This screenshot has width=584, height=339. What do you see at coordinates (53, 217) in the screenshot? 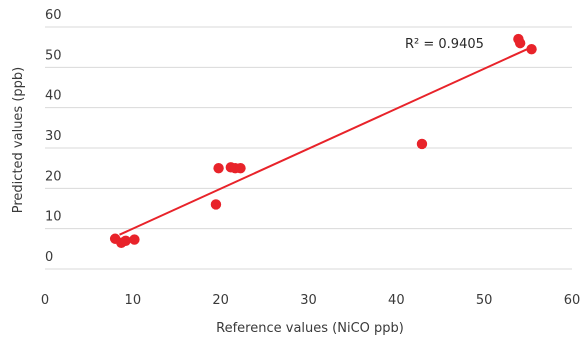
I see `y-tick-label: 10` at bounding box center [53, 217].